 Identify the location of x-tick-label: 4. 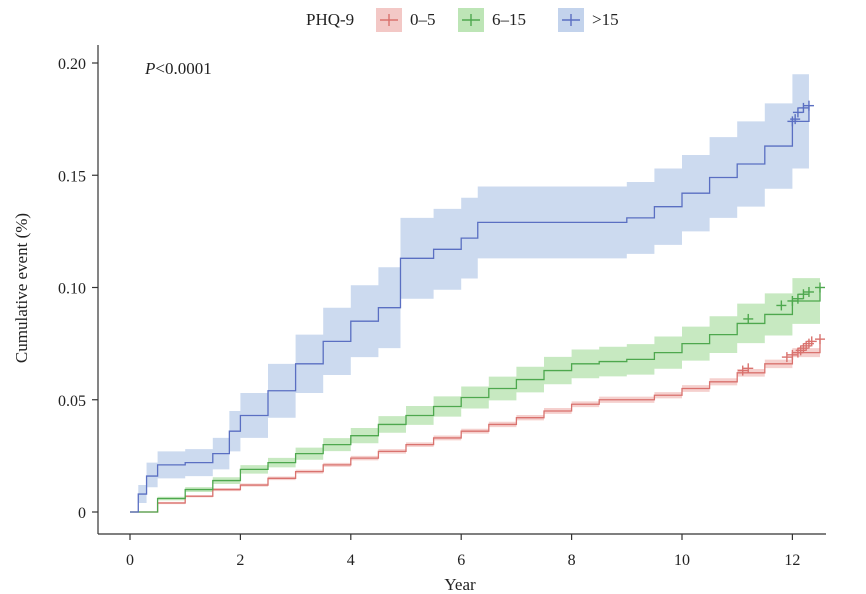
(351, 560).